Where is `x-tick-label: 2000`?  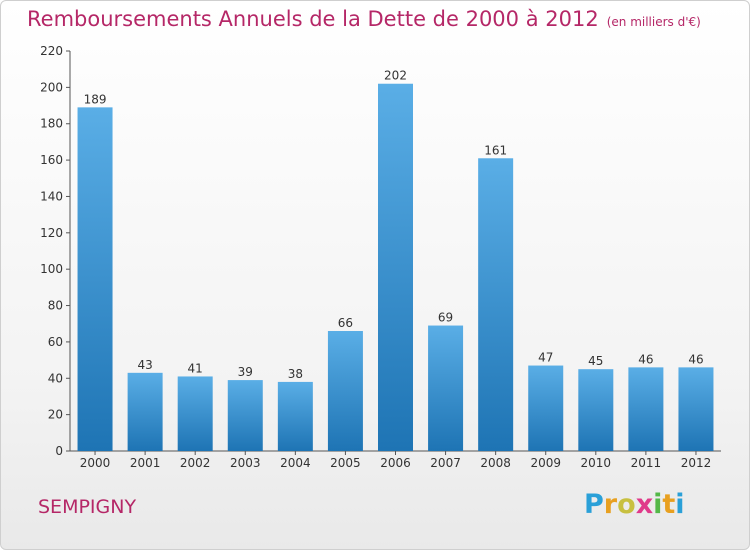
x-tick-label: 2000 is located at coordinates (95, 463).